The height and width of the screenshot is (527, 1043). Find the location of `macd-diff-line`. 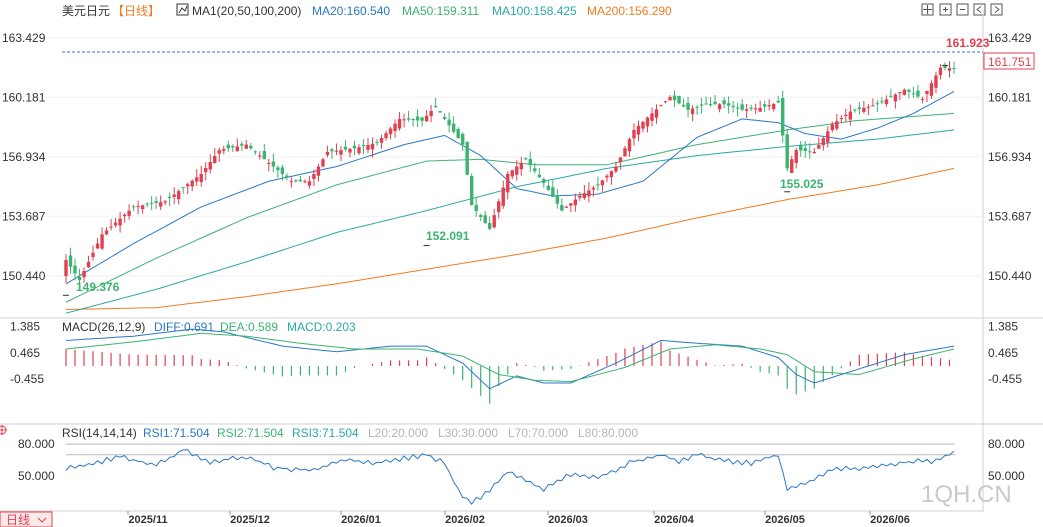

macd-diff-line is located at coordinates (510, 359).